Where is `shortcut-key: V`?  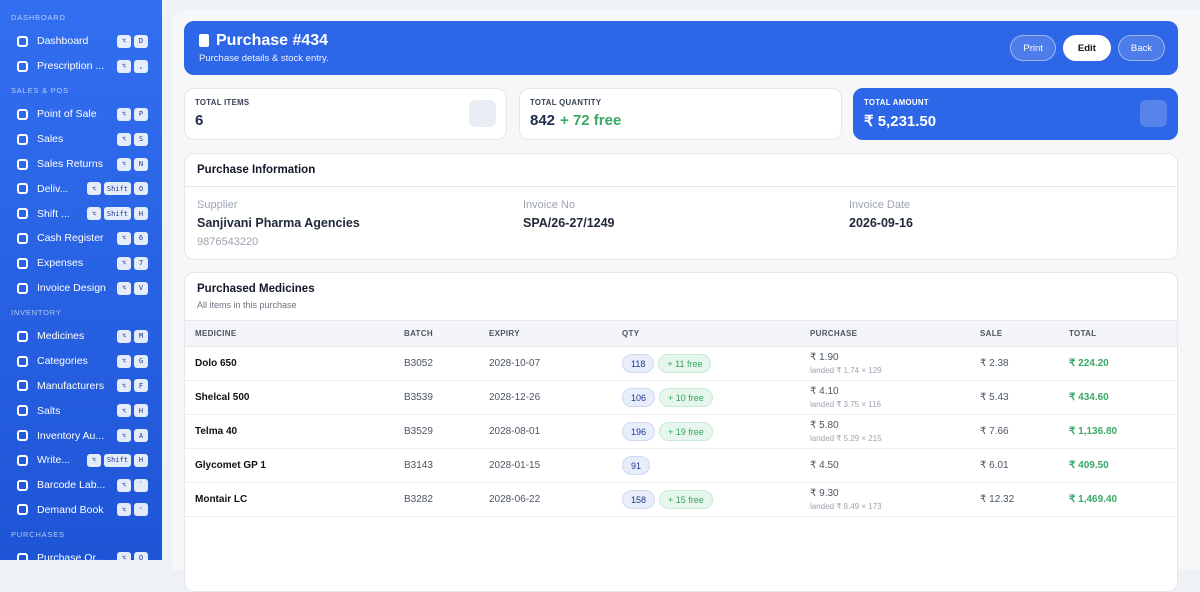 shortcut-key: V is located at coordinates (141, 288).